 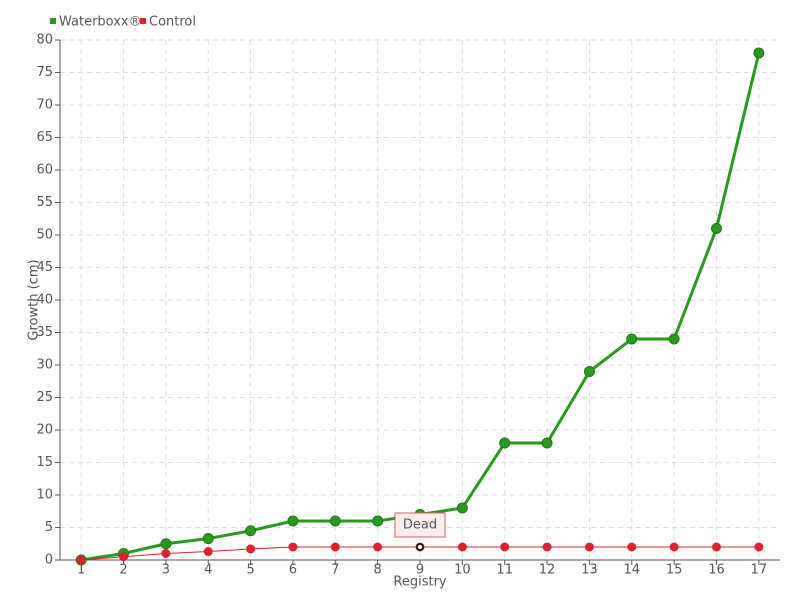 I want to click on x-tick-label: 11, so click(x=504, y=570).